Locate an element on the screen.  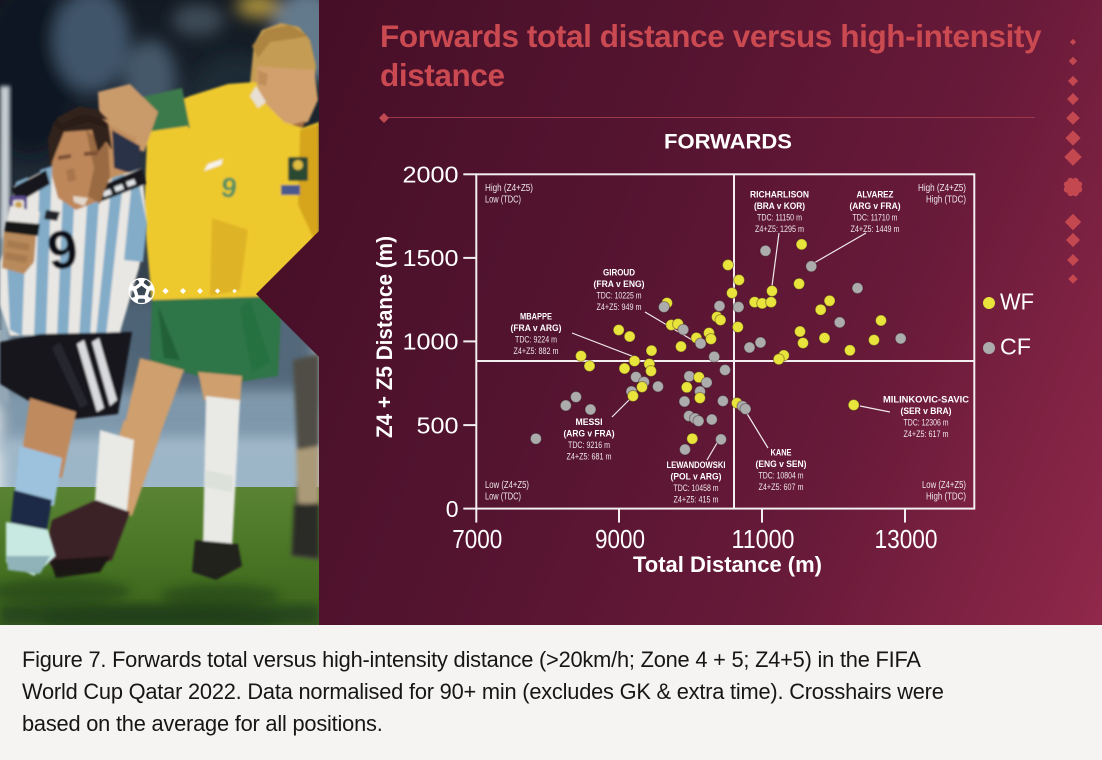
svg-text:KANE(ENG v SEN)TDC: 10804 mZ4+: KANE (ENG v SEN) TDC: 10804 m Z4+Z5: 607 m is located at coordinates (781, 470).